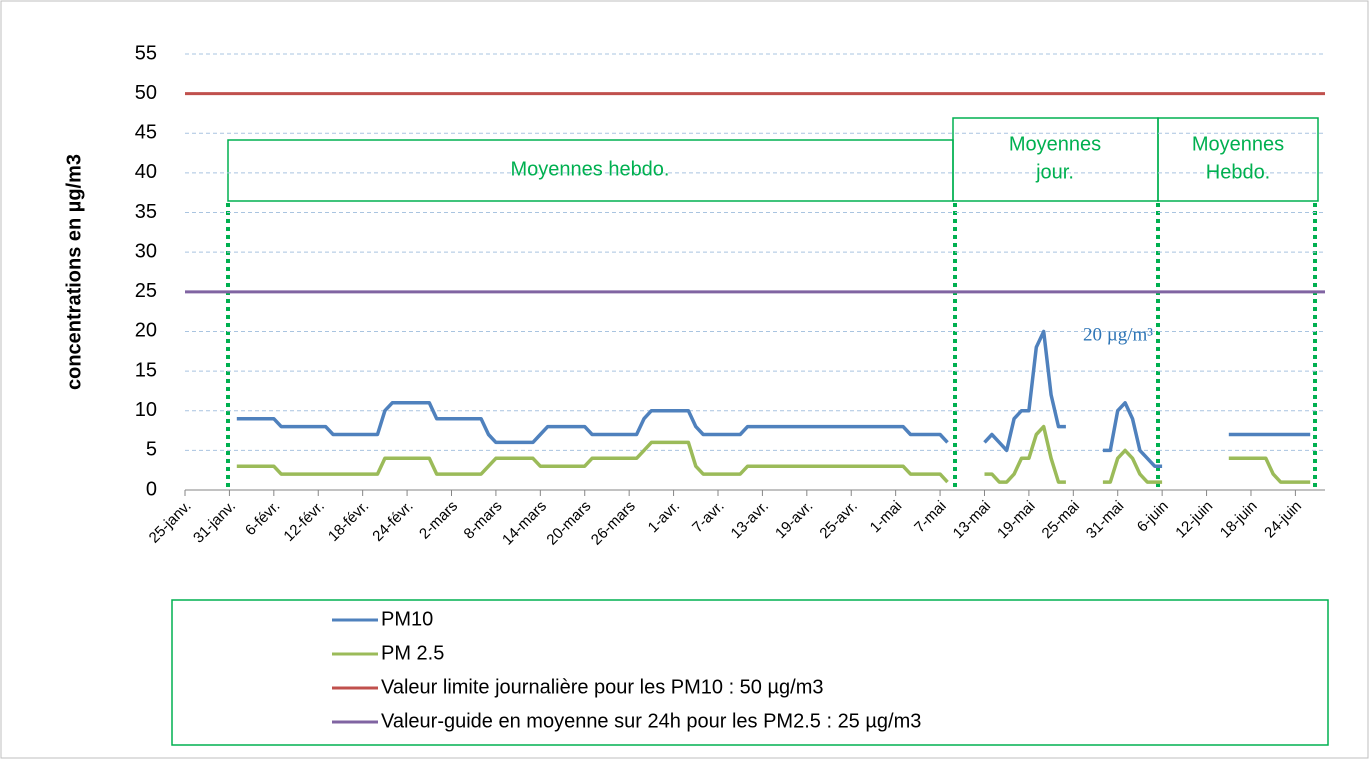 The width and height of the screenshot is (1370, 760). What do you see at coordinates (146, 331) in the screenshot?
I see `y-tick-label: 20` at bounding box center [146, 331].